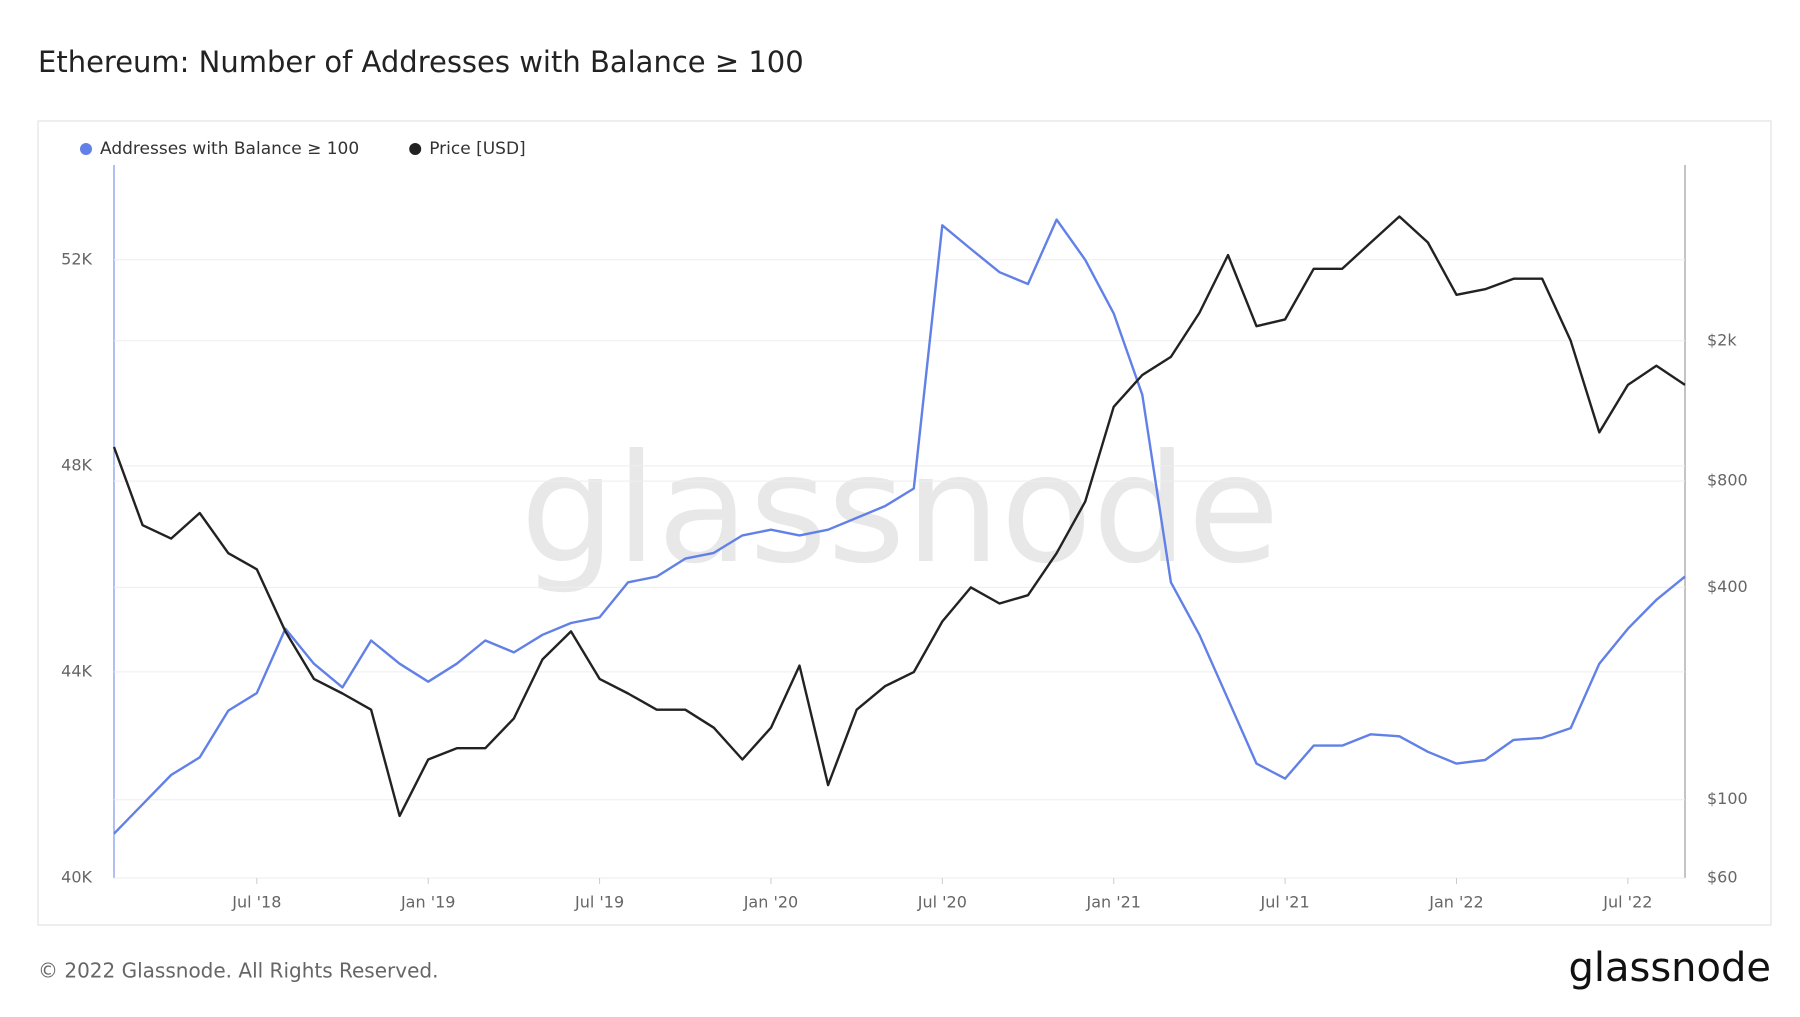 This screenshot has width=1800, height=1017. I want to click on x-tick-label: Jul '21, so click(1285, 902).